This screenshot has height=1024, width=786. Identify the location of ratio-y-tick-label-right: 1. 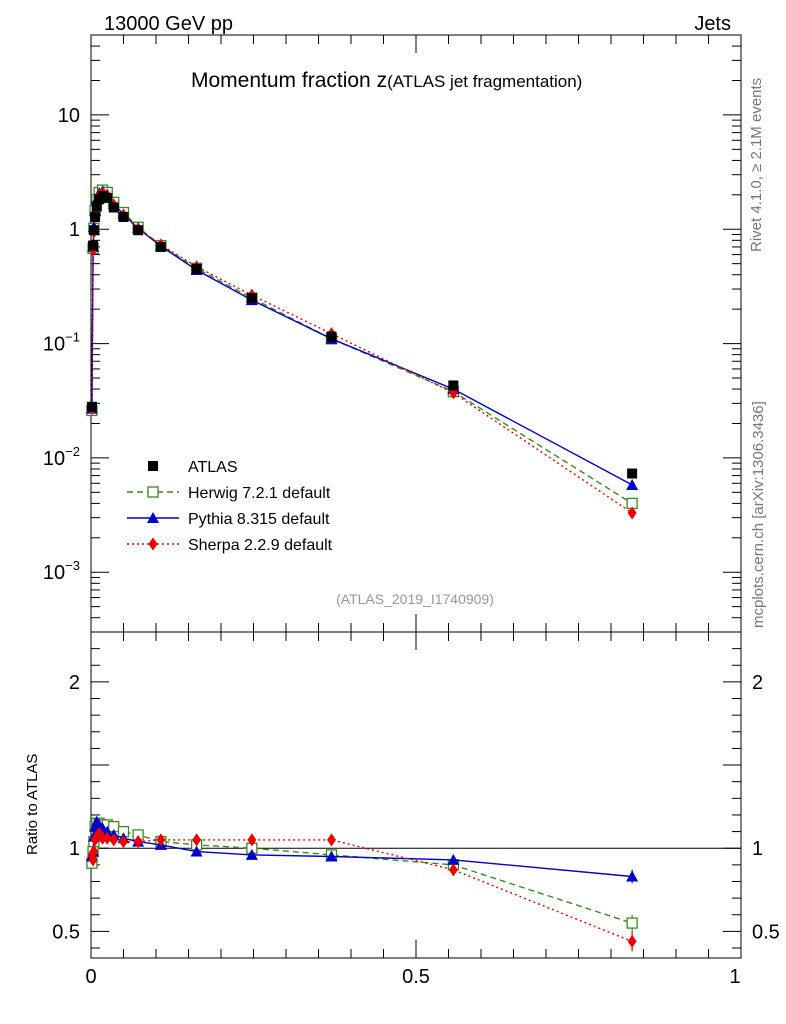
(757, 849).